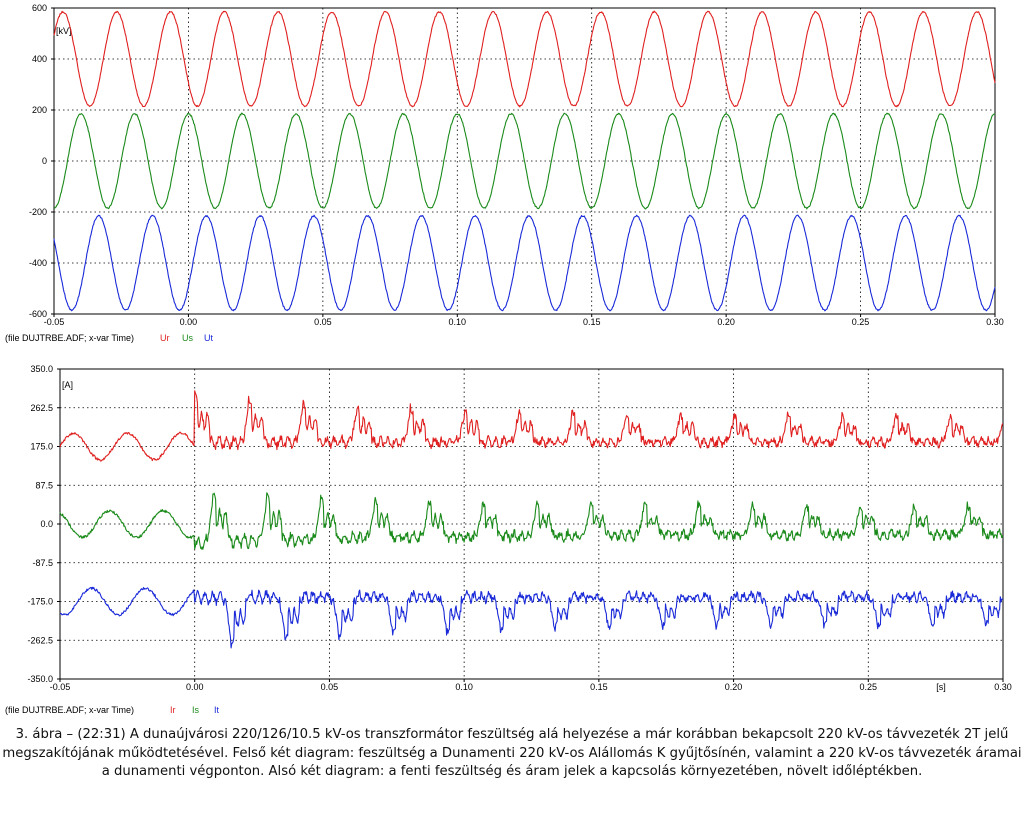 This screenshot has height=813, width=1024. Describe the element at coordinates (524, 59) in the screenshot. I see `series-ur-line` at that location.